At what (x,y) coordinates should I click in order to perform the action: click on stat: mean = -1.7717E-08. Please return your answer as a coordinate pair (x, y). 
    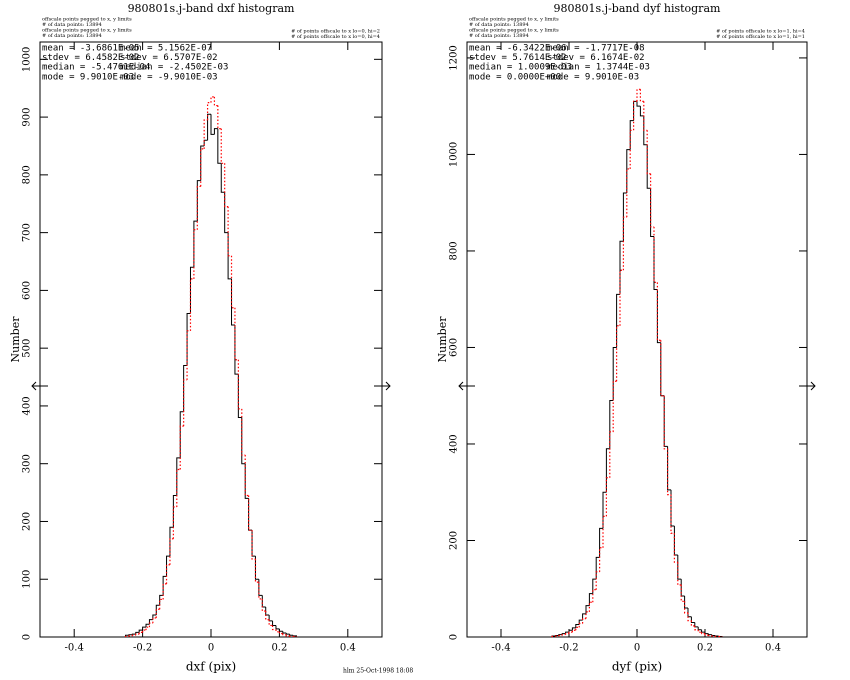
    Looking at the image, I should click on (596, 49).